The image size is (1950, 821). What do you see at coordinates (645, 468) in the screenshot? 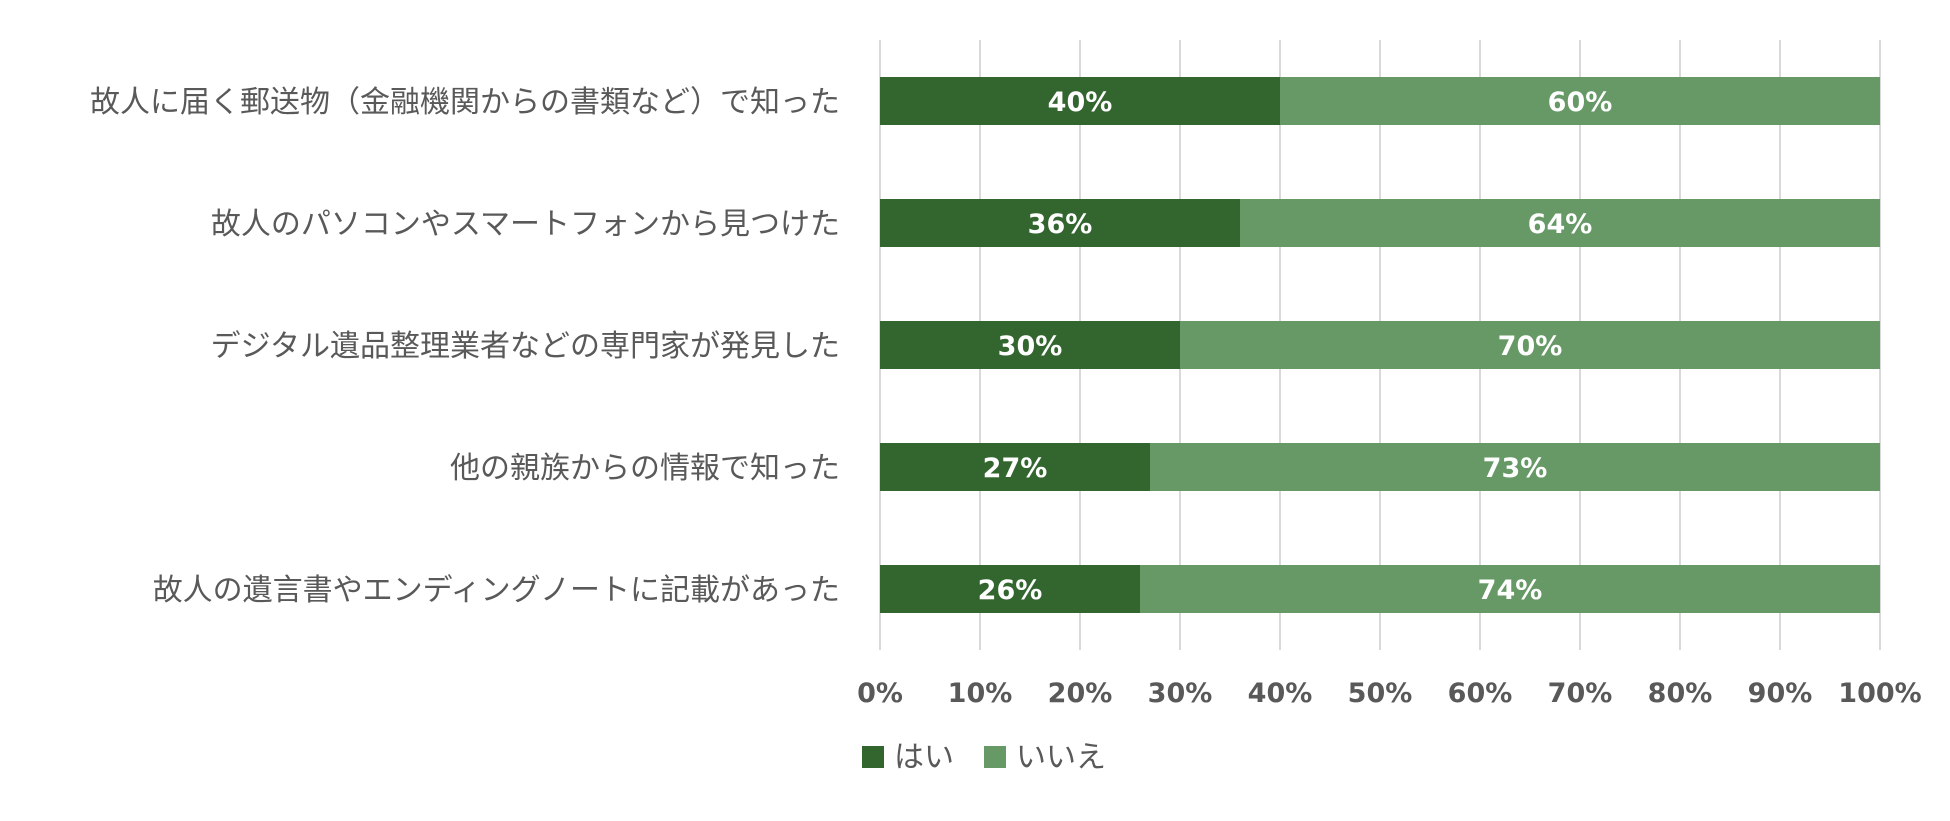
I see `category-label: 他の親族からの情報で知った` at bounding box center [645, 468].